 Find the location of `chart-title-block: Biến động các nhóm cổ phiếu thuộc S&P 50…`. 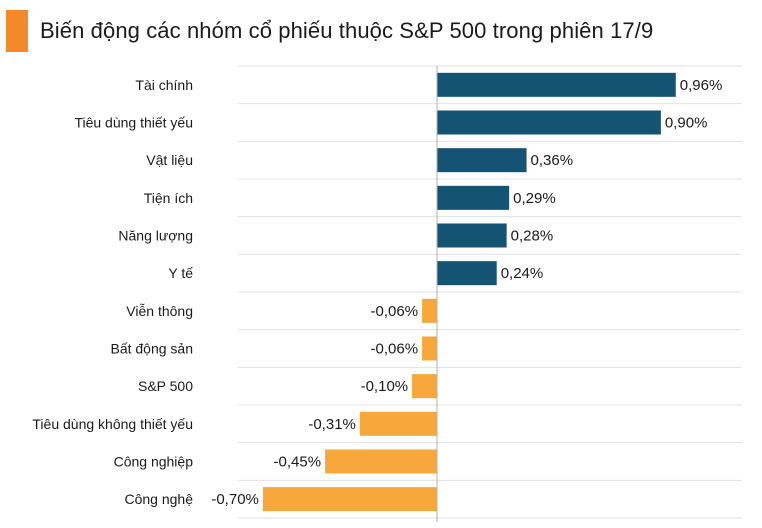

chart-title-block: Biến động các nhóm cổ phiếu thuộc S&P 50… is located at coordinates (329, 31).